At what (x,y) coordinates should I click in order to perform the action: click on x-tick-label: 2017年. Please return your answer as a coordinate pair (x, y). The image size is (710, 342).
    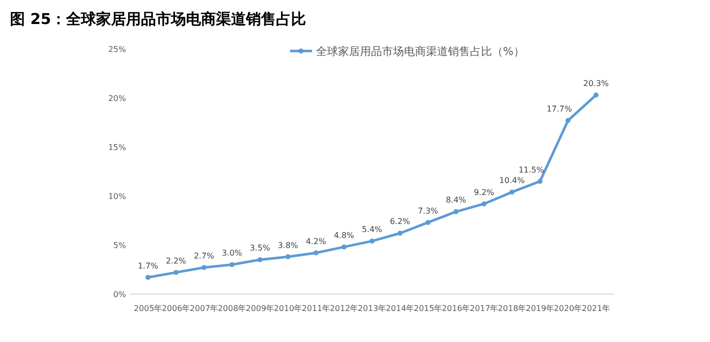
    Looking at the image, I should click on (484, 308).